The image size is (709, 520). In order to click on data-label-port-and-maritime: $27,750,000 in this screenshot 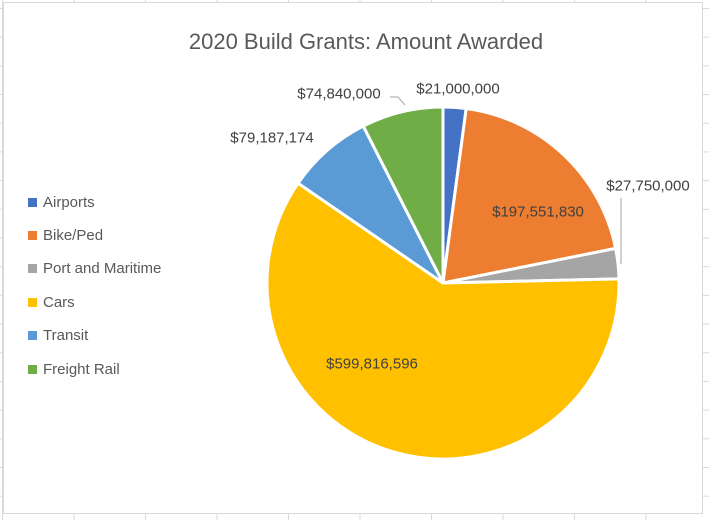, I will do `click(648, 186)`.